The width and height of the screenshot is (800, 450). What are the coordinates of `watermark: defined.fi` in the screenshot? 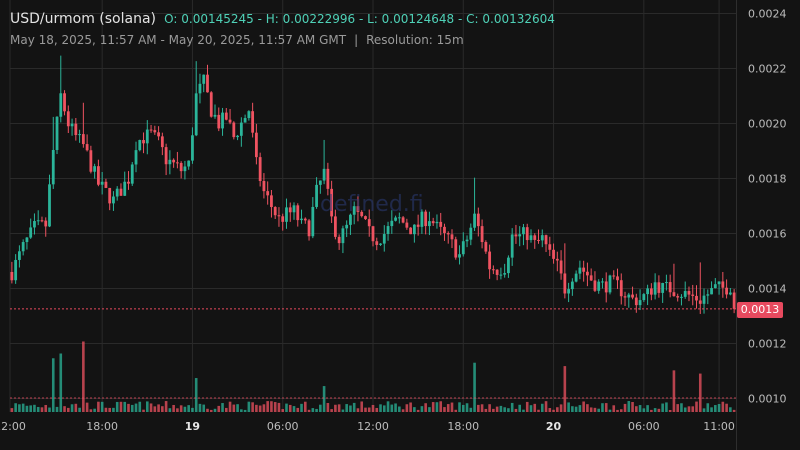 It's located at (372, 204).